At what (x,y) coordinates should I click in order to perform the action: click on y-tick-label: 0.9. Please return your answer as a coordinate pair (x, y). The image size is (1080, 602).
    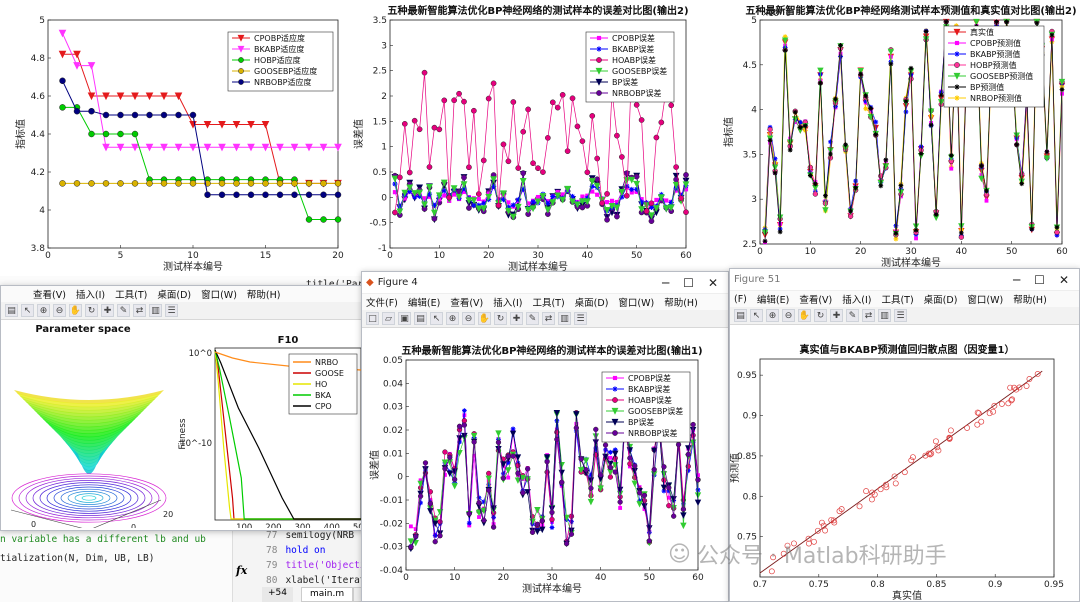
    Looking at the image, I should click on (750, 417).